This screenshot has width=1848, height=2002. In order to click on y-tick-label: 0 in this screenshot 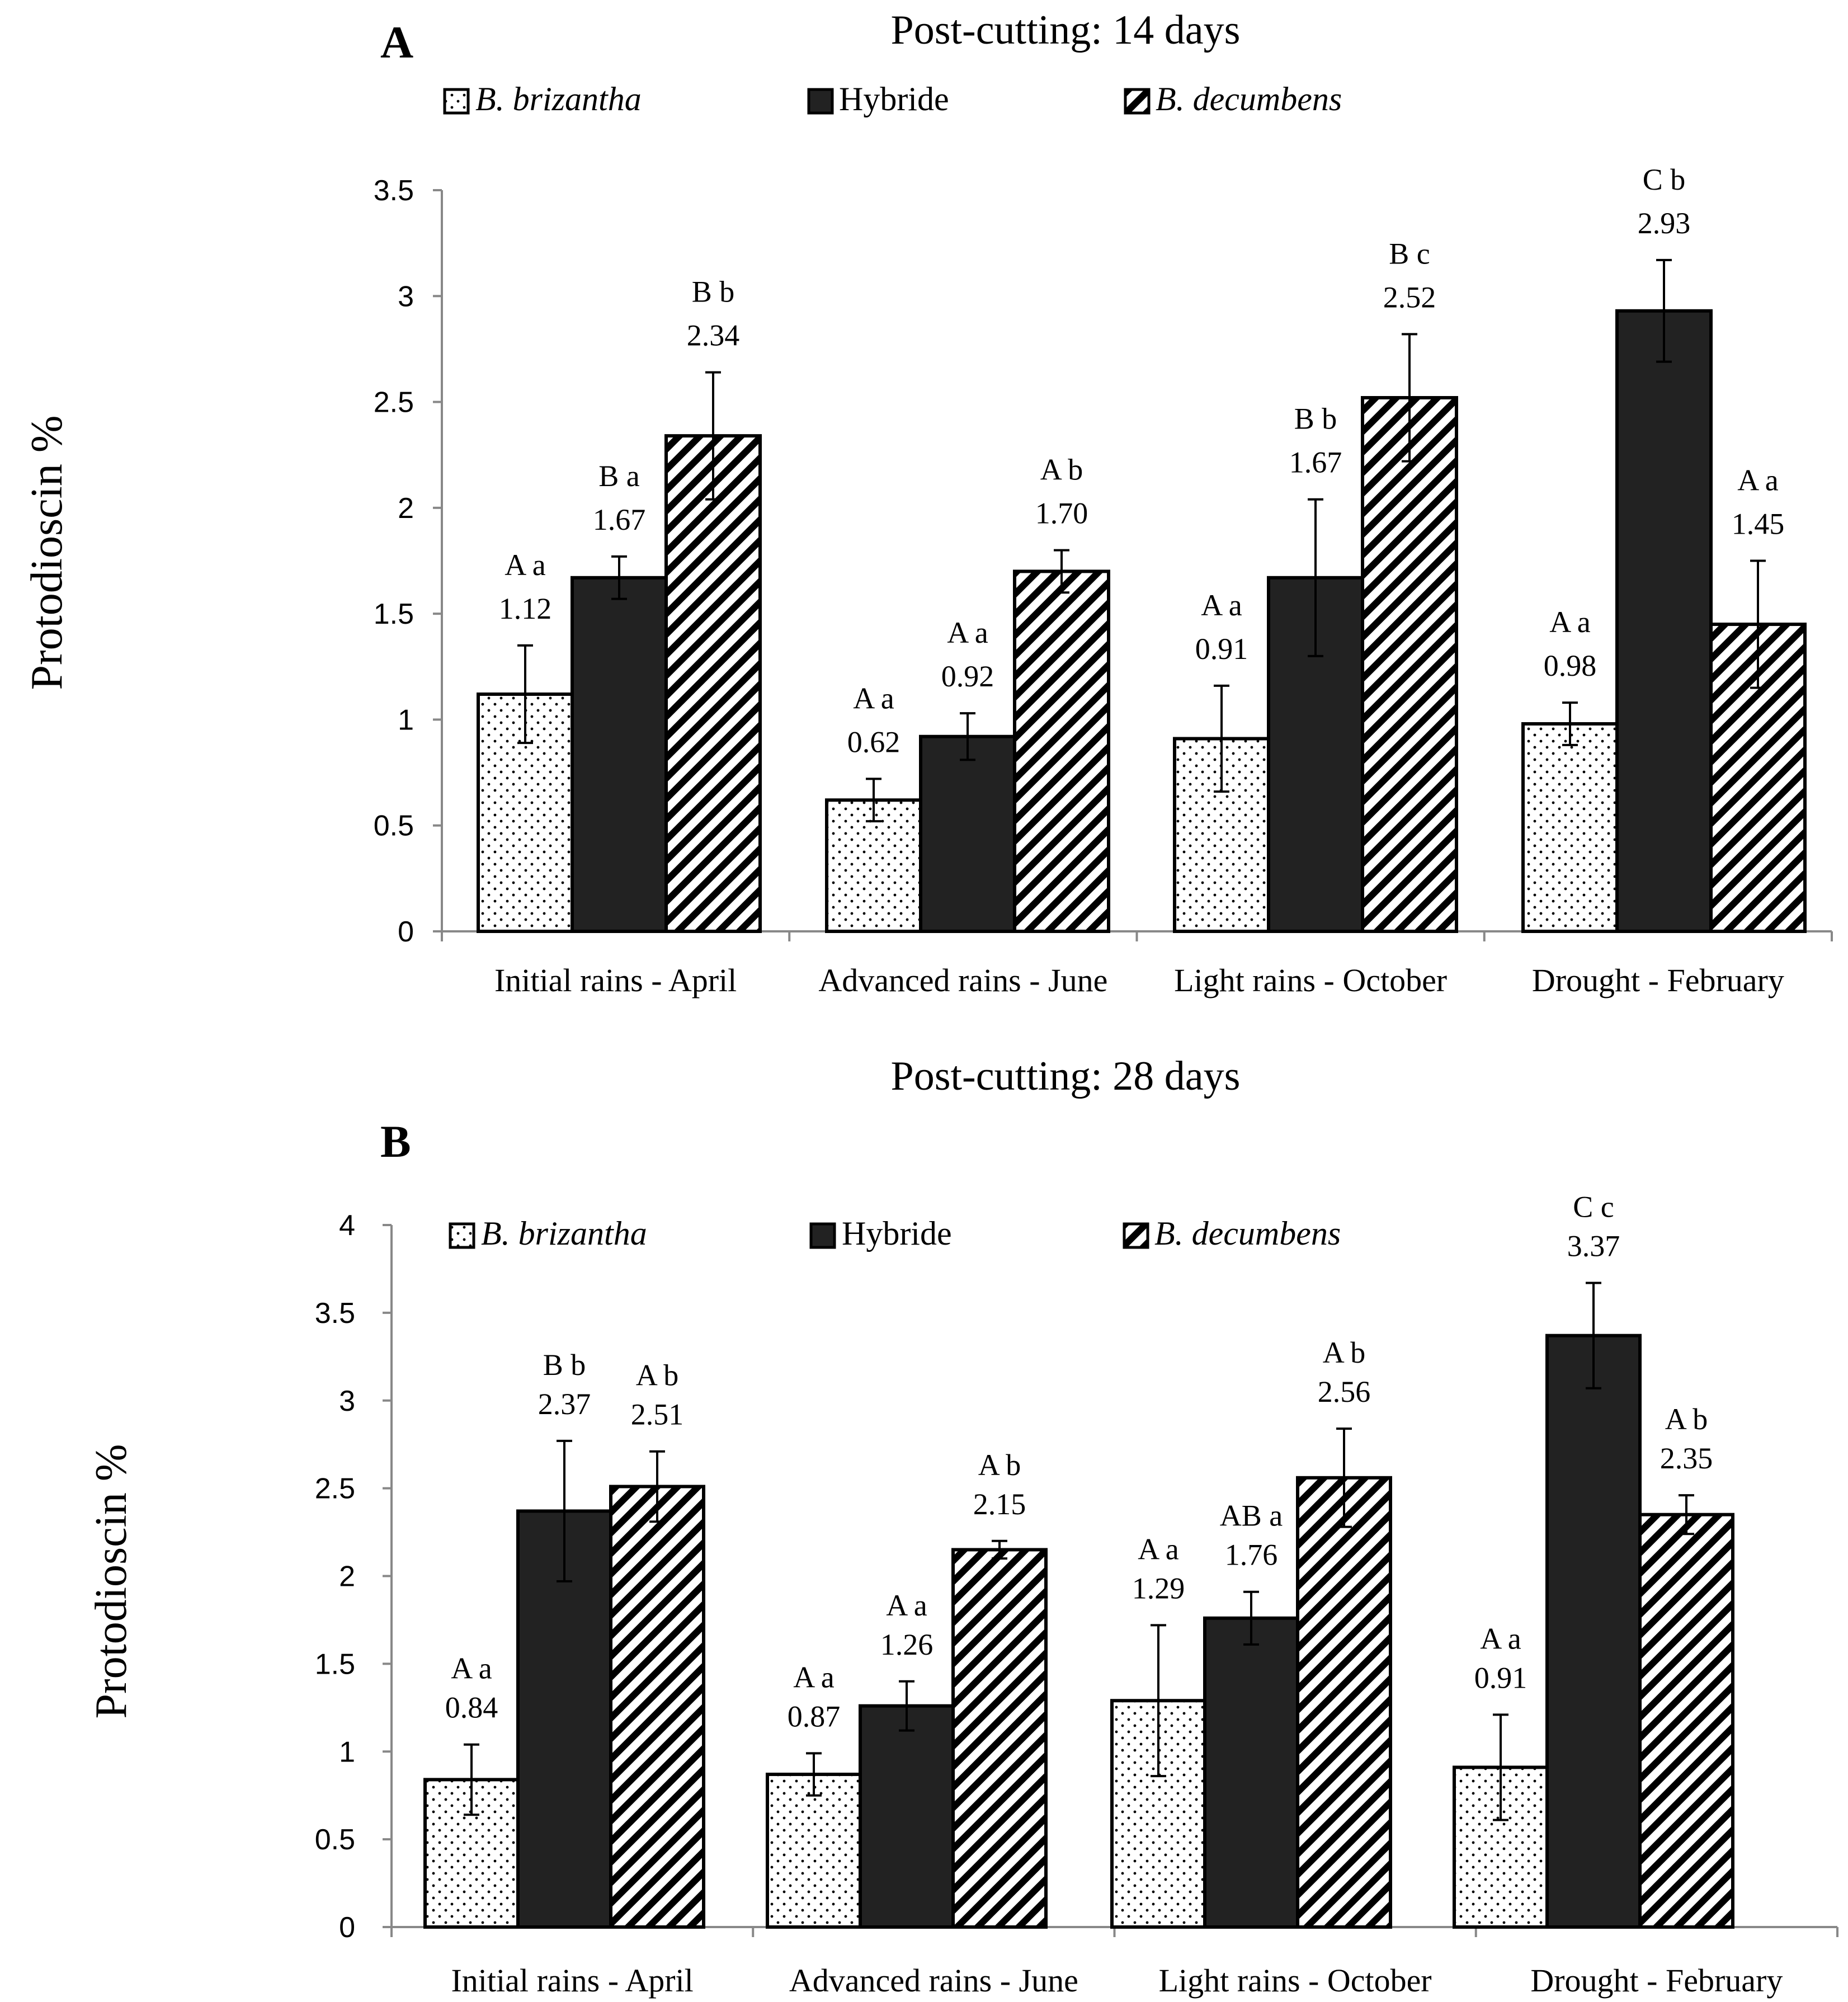, I will do `click(406, 932)`.